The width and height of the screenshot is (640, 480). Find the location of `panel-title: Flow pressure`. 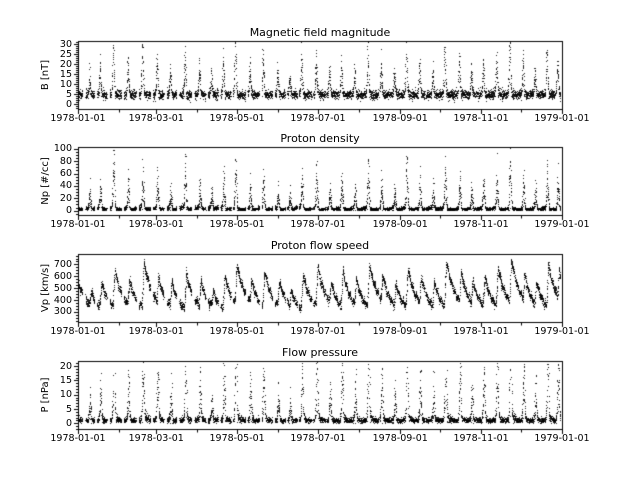

panel-title: Flow pressure is located at coordinates (320, 352).